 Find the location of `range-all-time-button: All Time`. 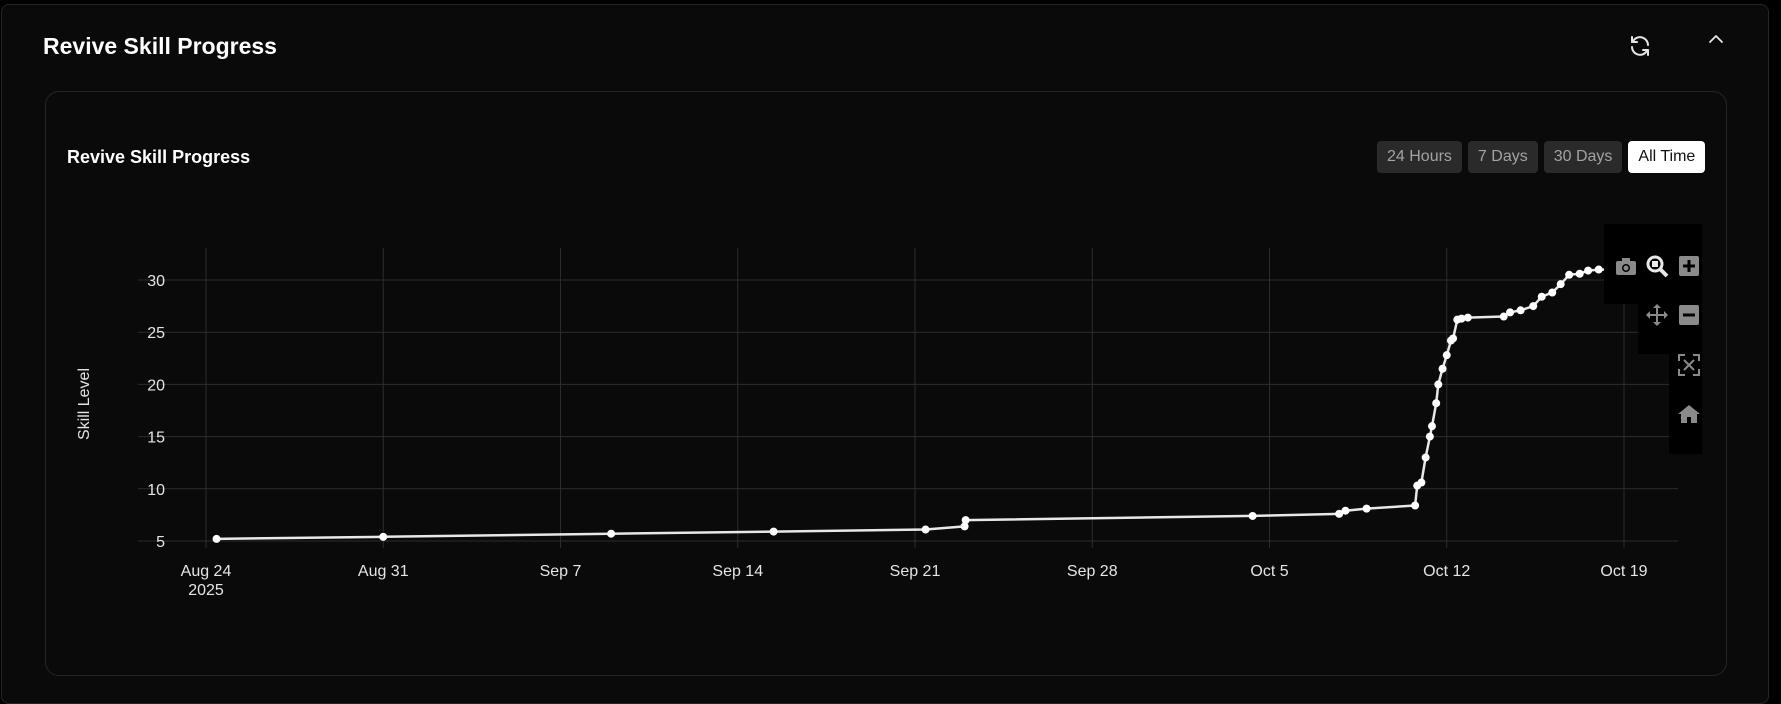

range-all-time-button: All Time is located at coordinates (1667, 157).